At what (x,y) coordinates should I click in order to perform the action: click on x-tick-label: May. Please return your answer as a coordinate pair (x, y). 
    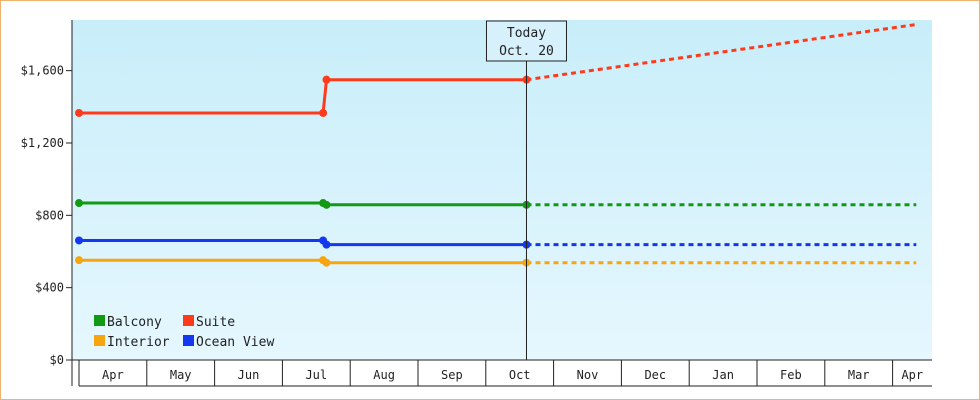
    Looking at the image, I should click on (181, 375).